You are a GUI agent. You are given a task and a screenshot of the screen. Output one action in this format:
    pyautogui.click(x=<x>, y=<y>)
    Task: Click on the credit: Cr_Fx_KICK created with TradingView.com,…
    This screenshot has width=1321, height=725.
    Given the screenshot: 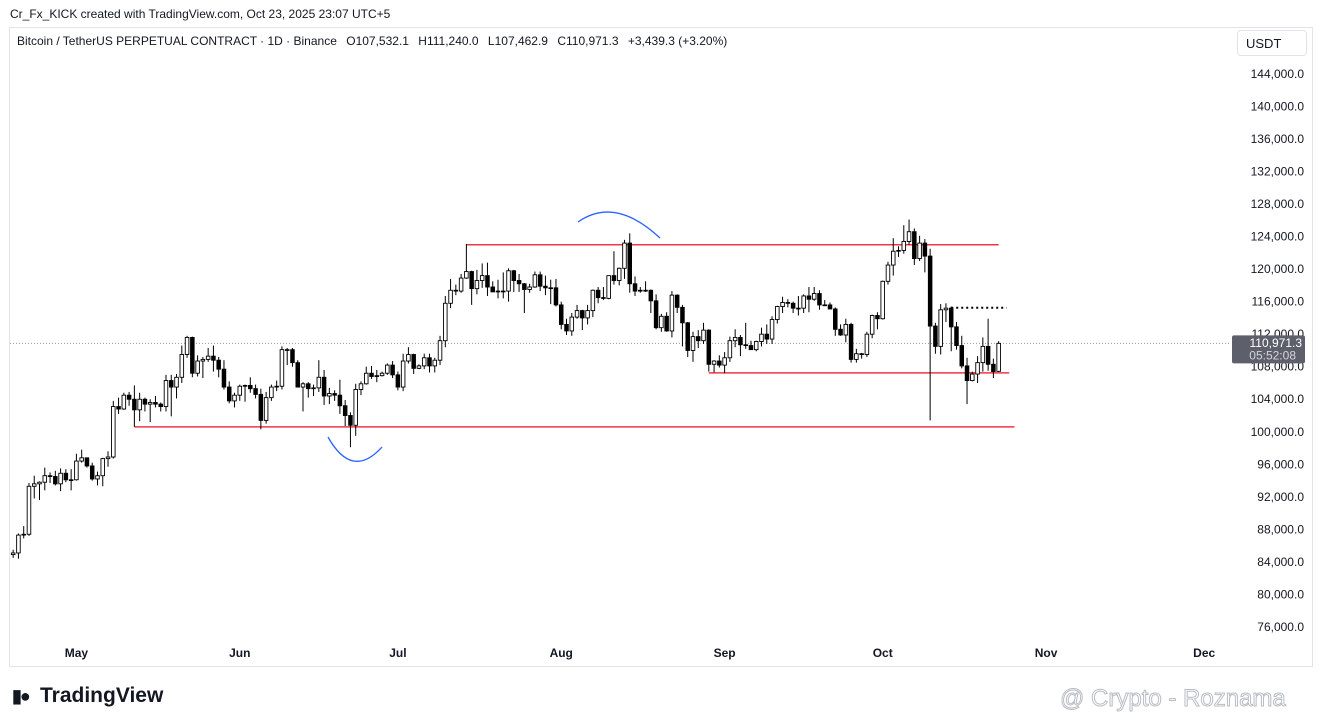 What is the action you would take?
    pyautogui.click(x=200, y=14)
    